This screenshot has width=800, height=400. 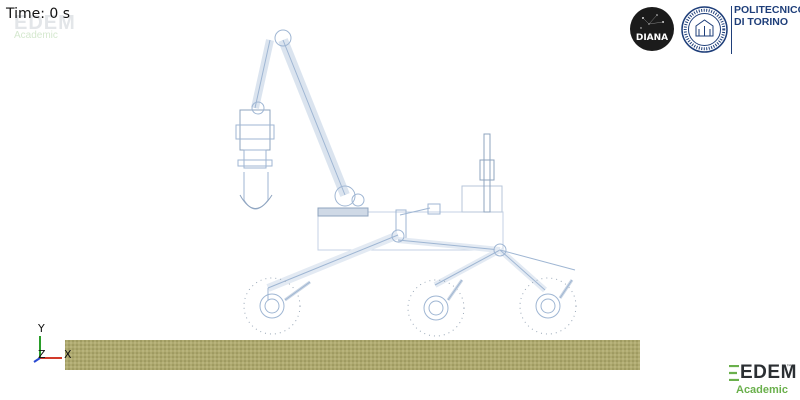 What do you see at coordinates (352, 355) in the screenshot?
I see `soil-bed` at bounding box center [352, 355].